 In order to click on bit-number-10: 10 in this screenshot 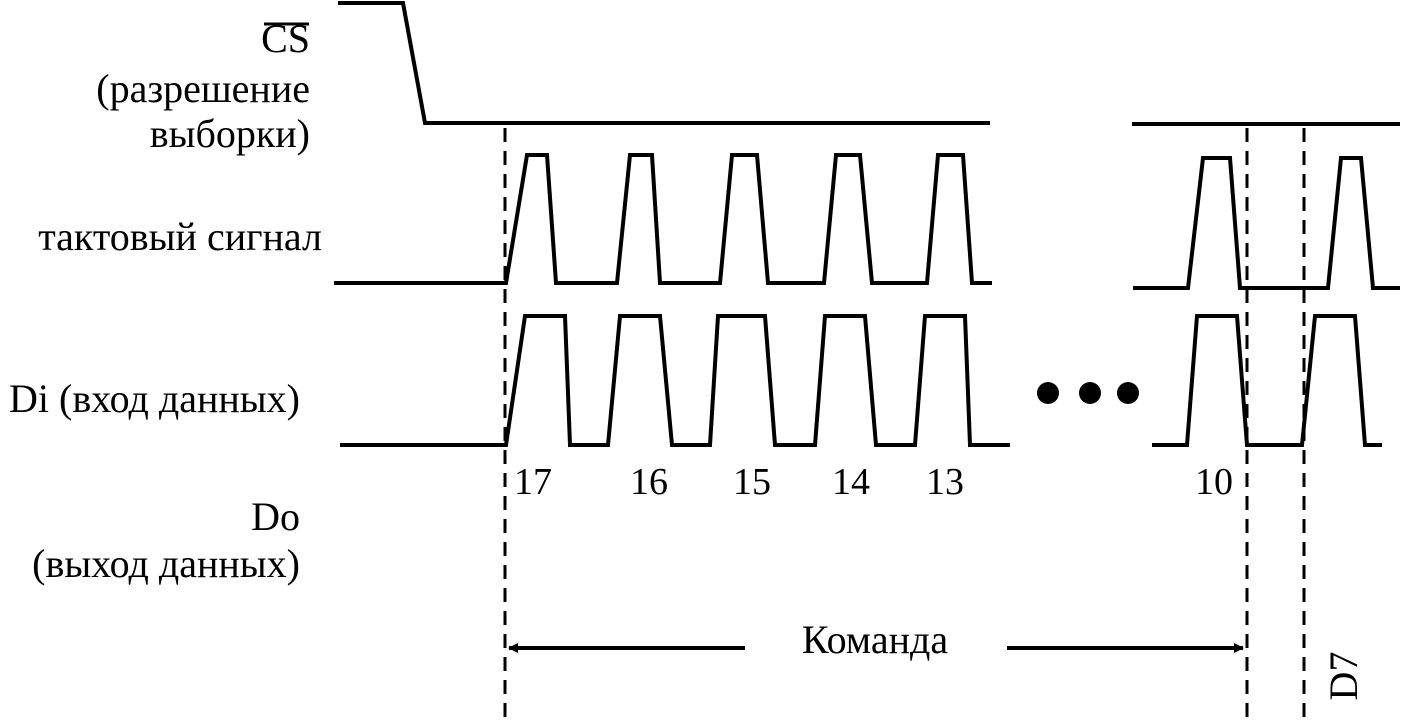, I will do `click(1214, 482)`.